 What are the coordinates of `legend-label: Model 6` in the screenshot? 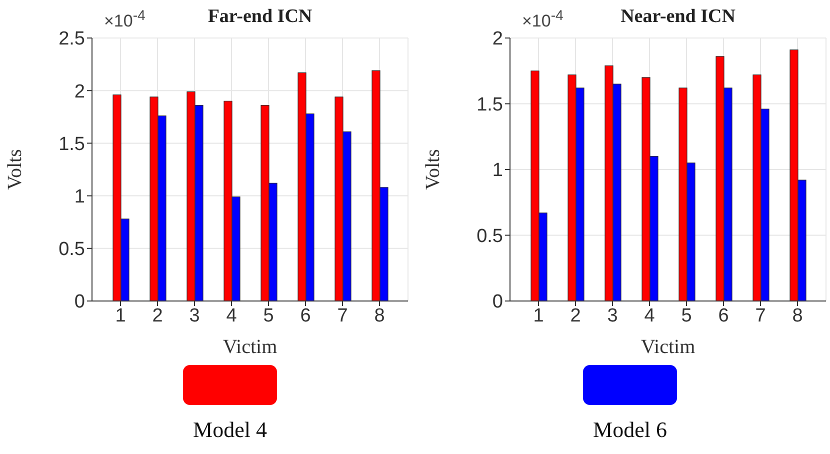 It's located at (630, 430).